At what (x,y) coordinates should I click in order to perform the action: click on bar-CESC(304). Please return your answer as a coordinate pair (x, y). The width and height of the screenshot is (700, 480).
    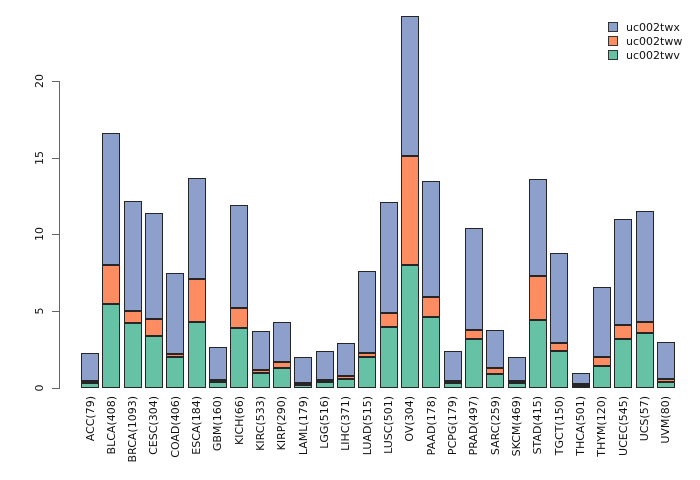
    Looking at the image, I should click on (153, 300).